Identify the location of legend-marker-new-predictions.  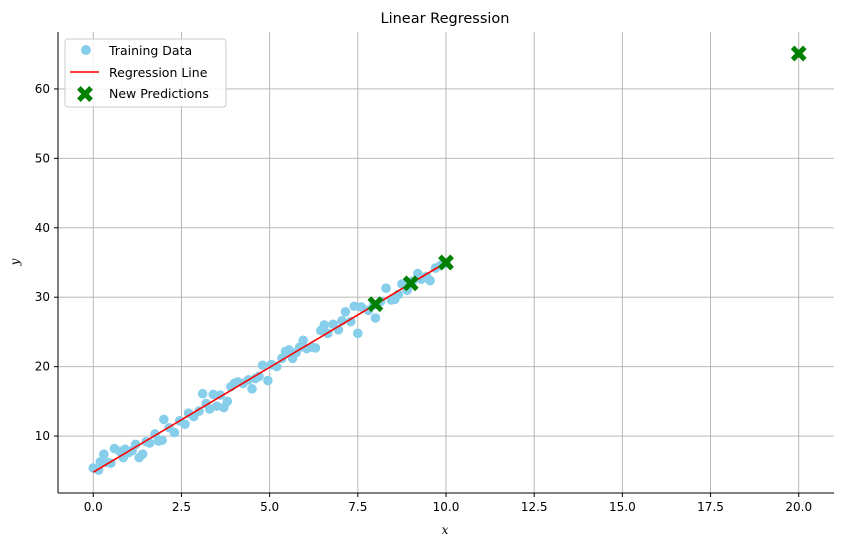
(85, 94).